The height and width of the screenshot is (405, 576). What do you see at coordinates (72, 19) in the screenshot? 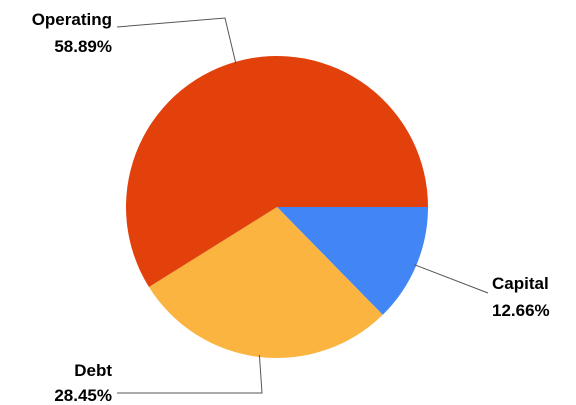
I see `slice-label-operating-name: Operating` at bounding box center [72, 19].